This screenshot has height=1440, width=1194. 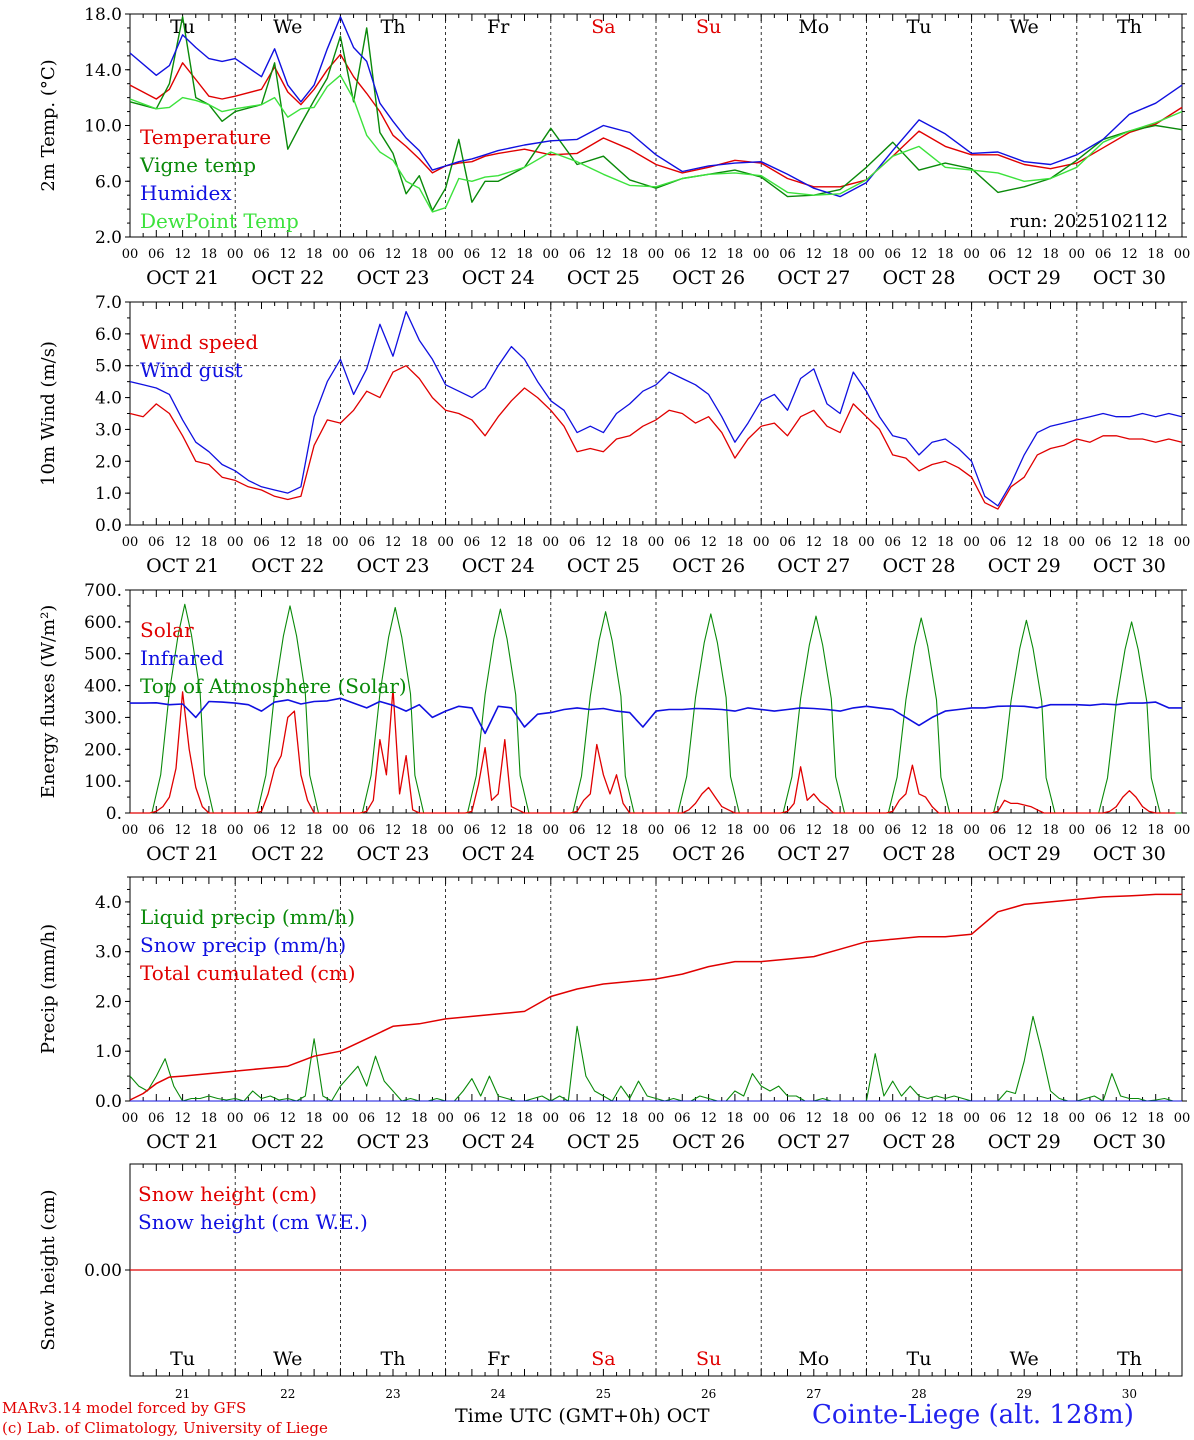 I want to click on day-number-label: 25, so click(x=603, y=1394).